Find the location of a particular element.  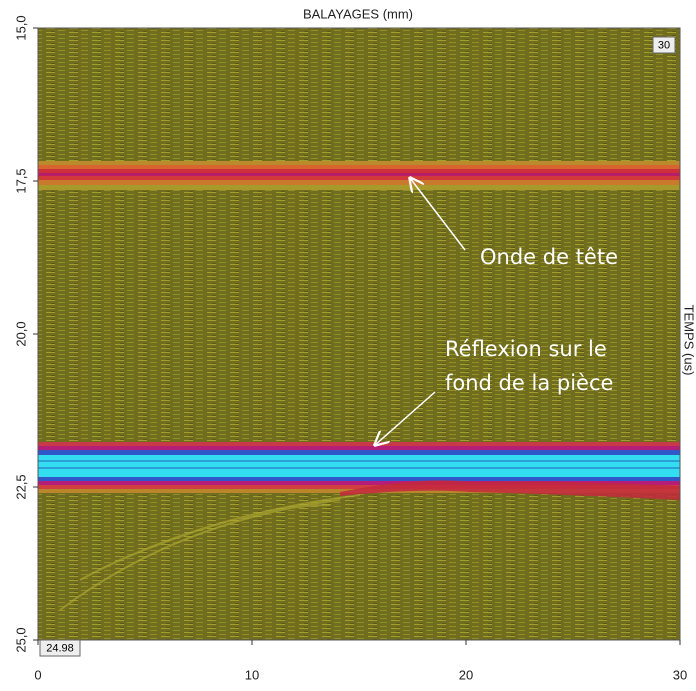

y-tick-label: 22,5 is located at coordinates (20, 486).